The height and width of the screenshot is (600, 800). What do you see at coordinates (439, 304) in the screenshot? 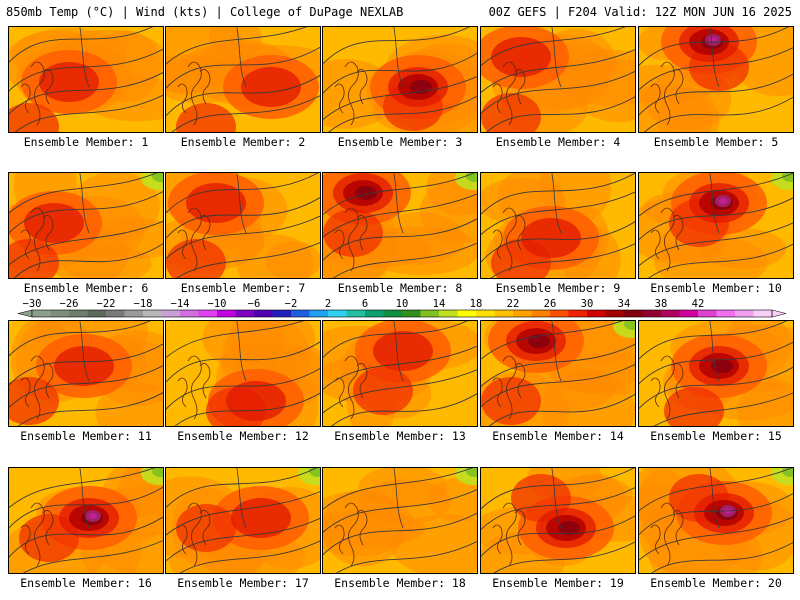
I see `colorbar-tick-label: 14` at bounding box center [439, 304].